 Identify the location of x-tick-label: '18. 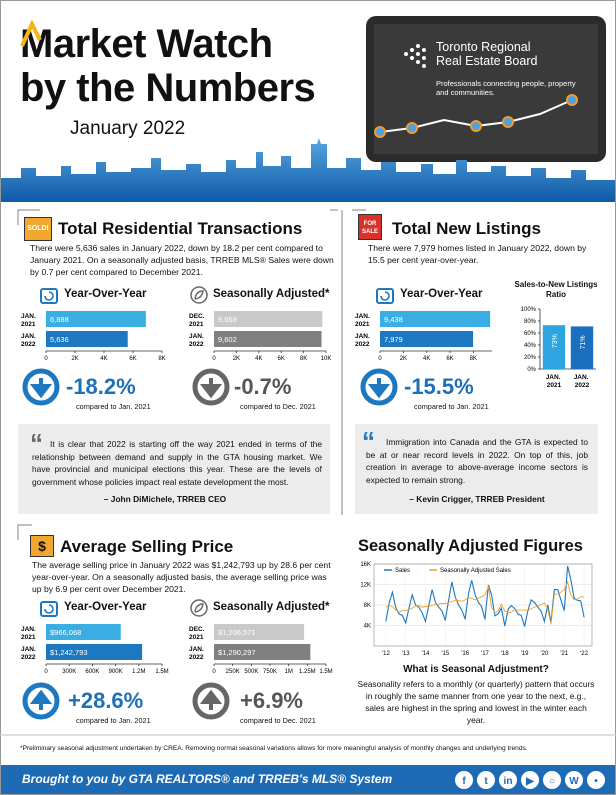
(505, 654).